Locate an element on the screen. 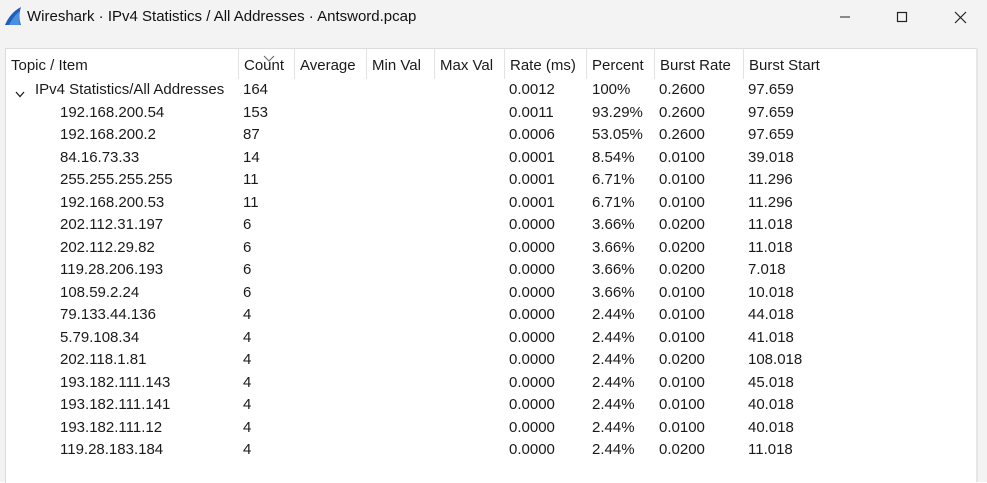  count-cell: 14 is located at coordinates (251, 157).